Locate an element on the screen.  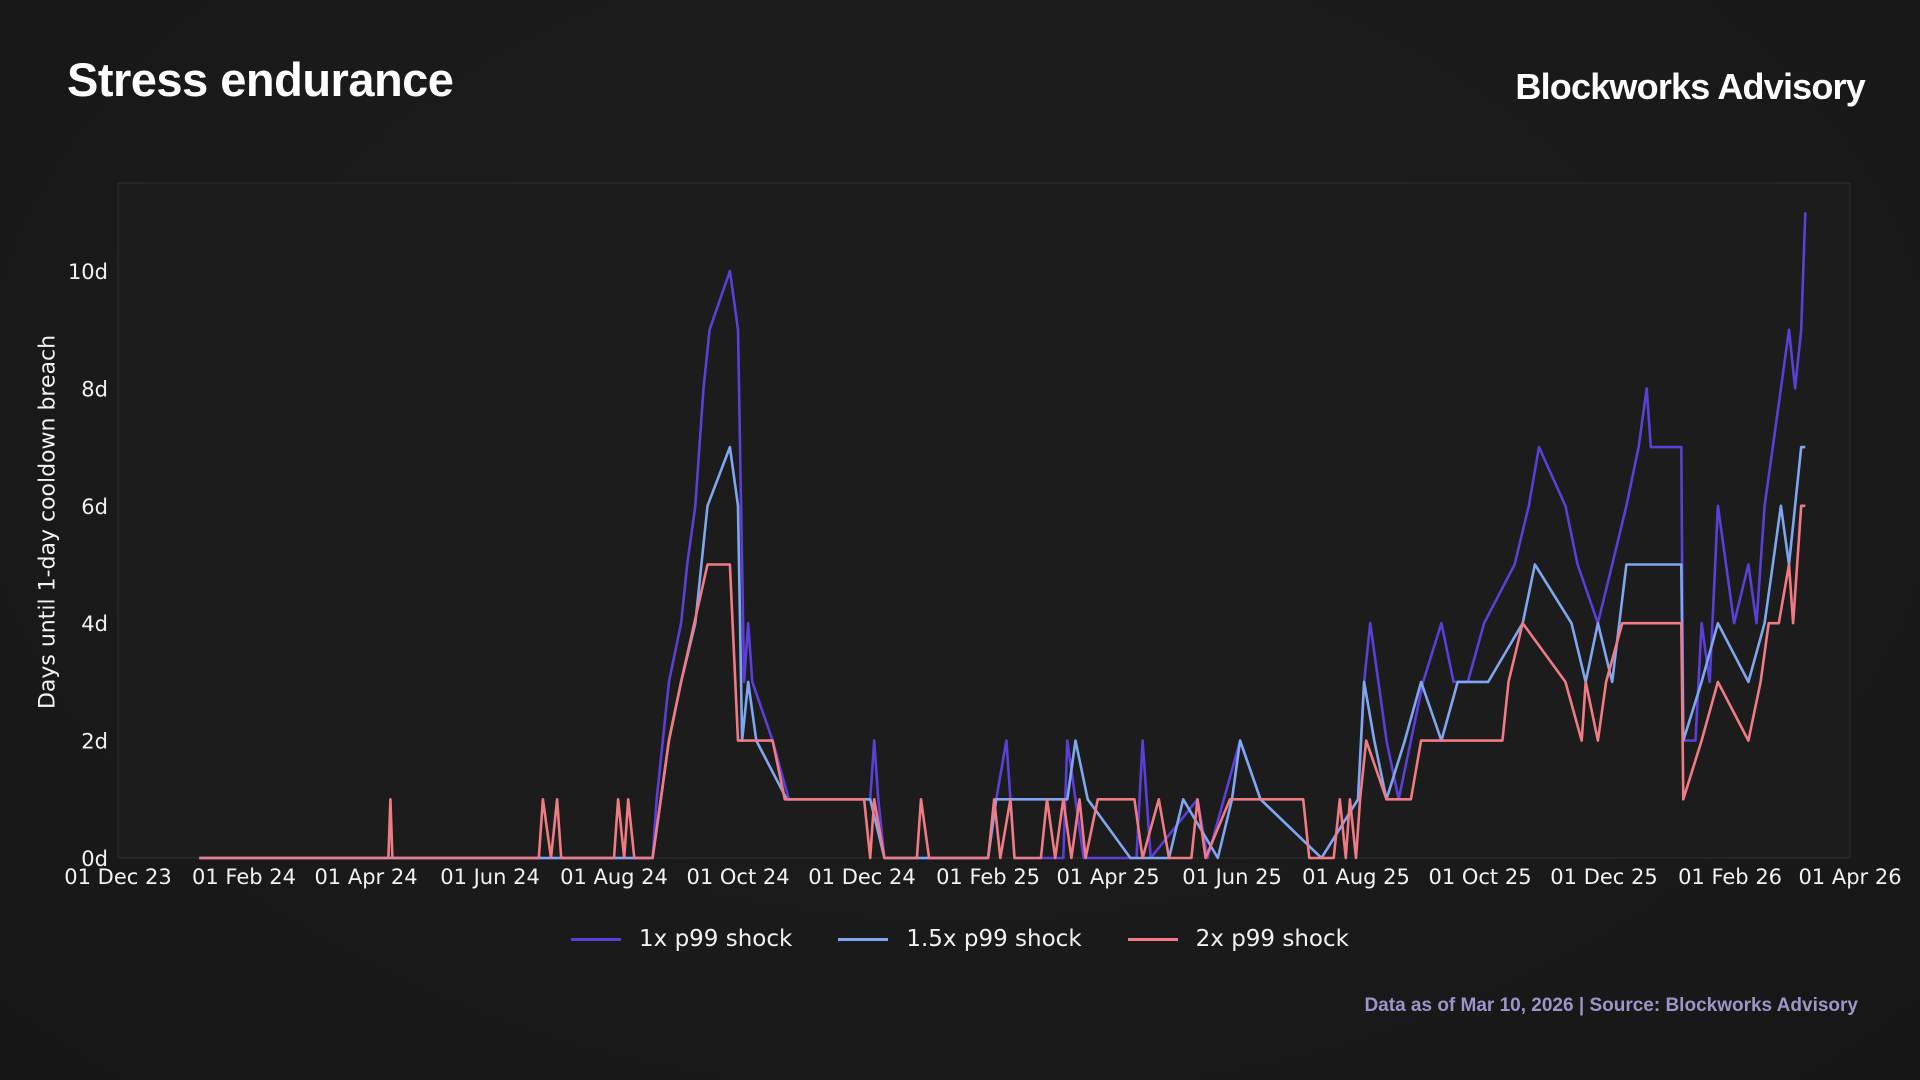
y-tick-label: 4d is located at coordinates (94, 624).